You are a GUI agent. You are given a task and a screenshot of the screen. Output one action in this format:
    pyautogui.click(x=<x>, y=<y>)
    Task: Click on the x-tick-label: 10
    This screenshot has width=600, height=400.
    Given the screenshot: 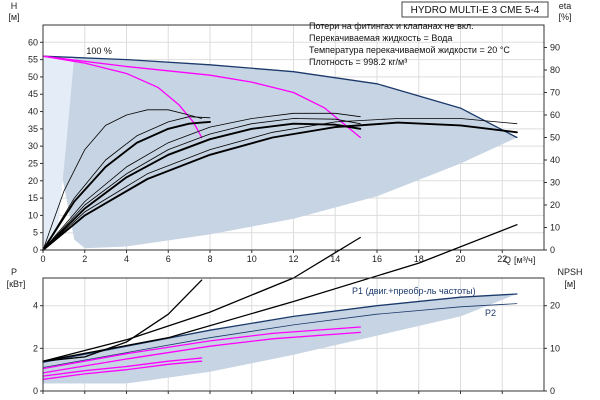 What is the action you would take?
    pyautogui.click(x=252, y=259)
    